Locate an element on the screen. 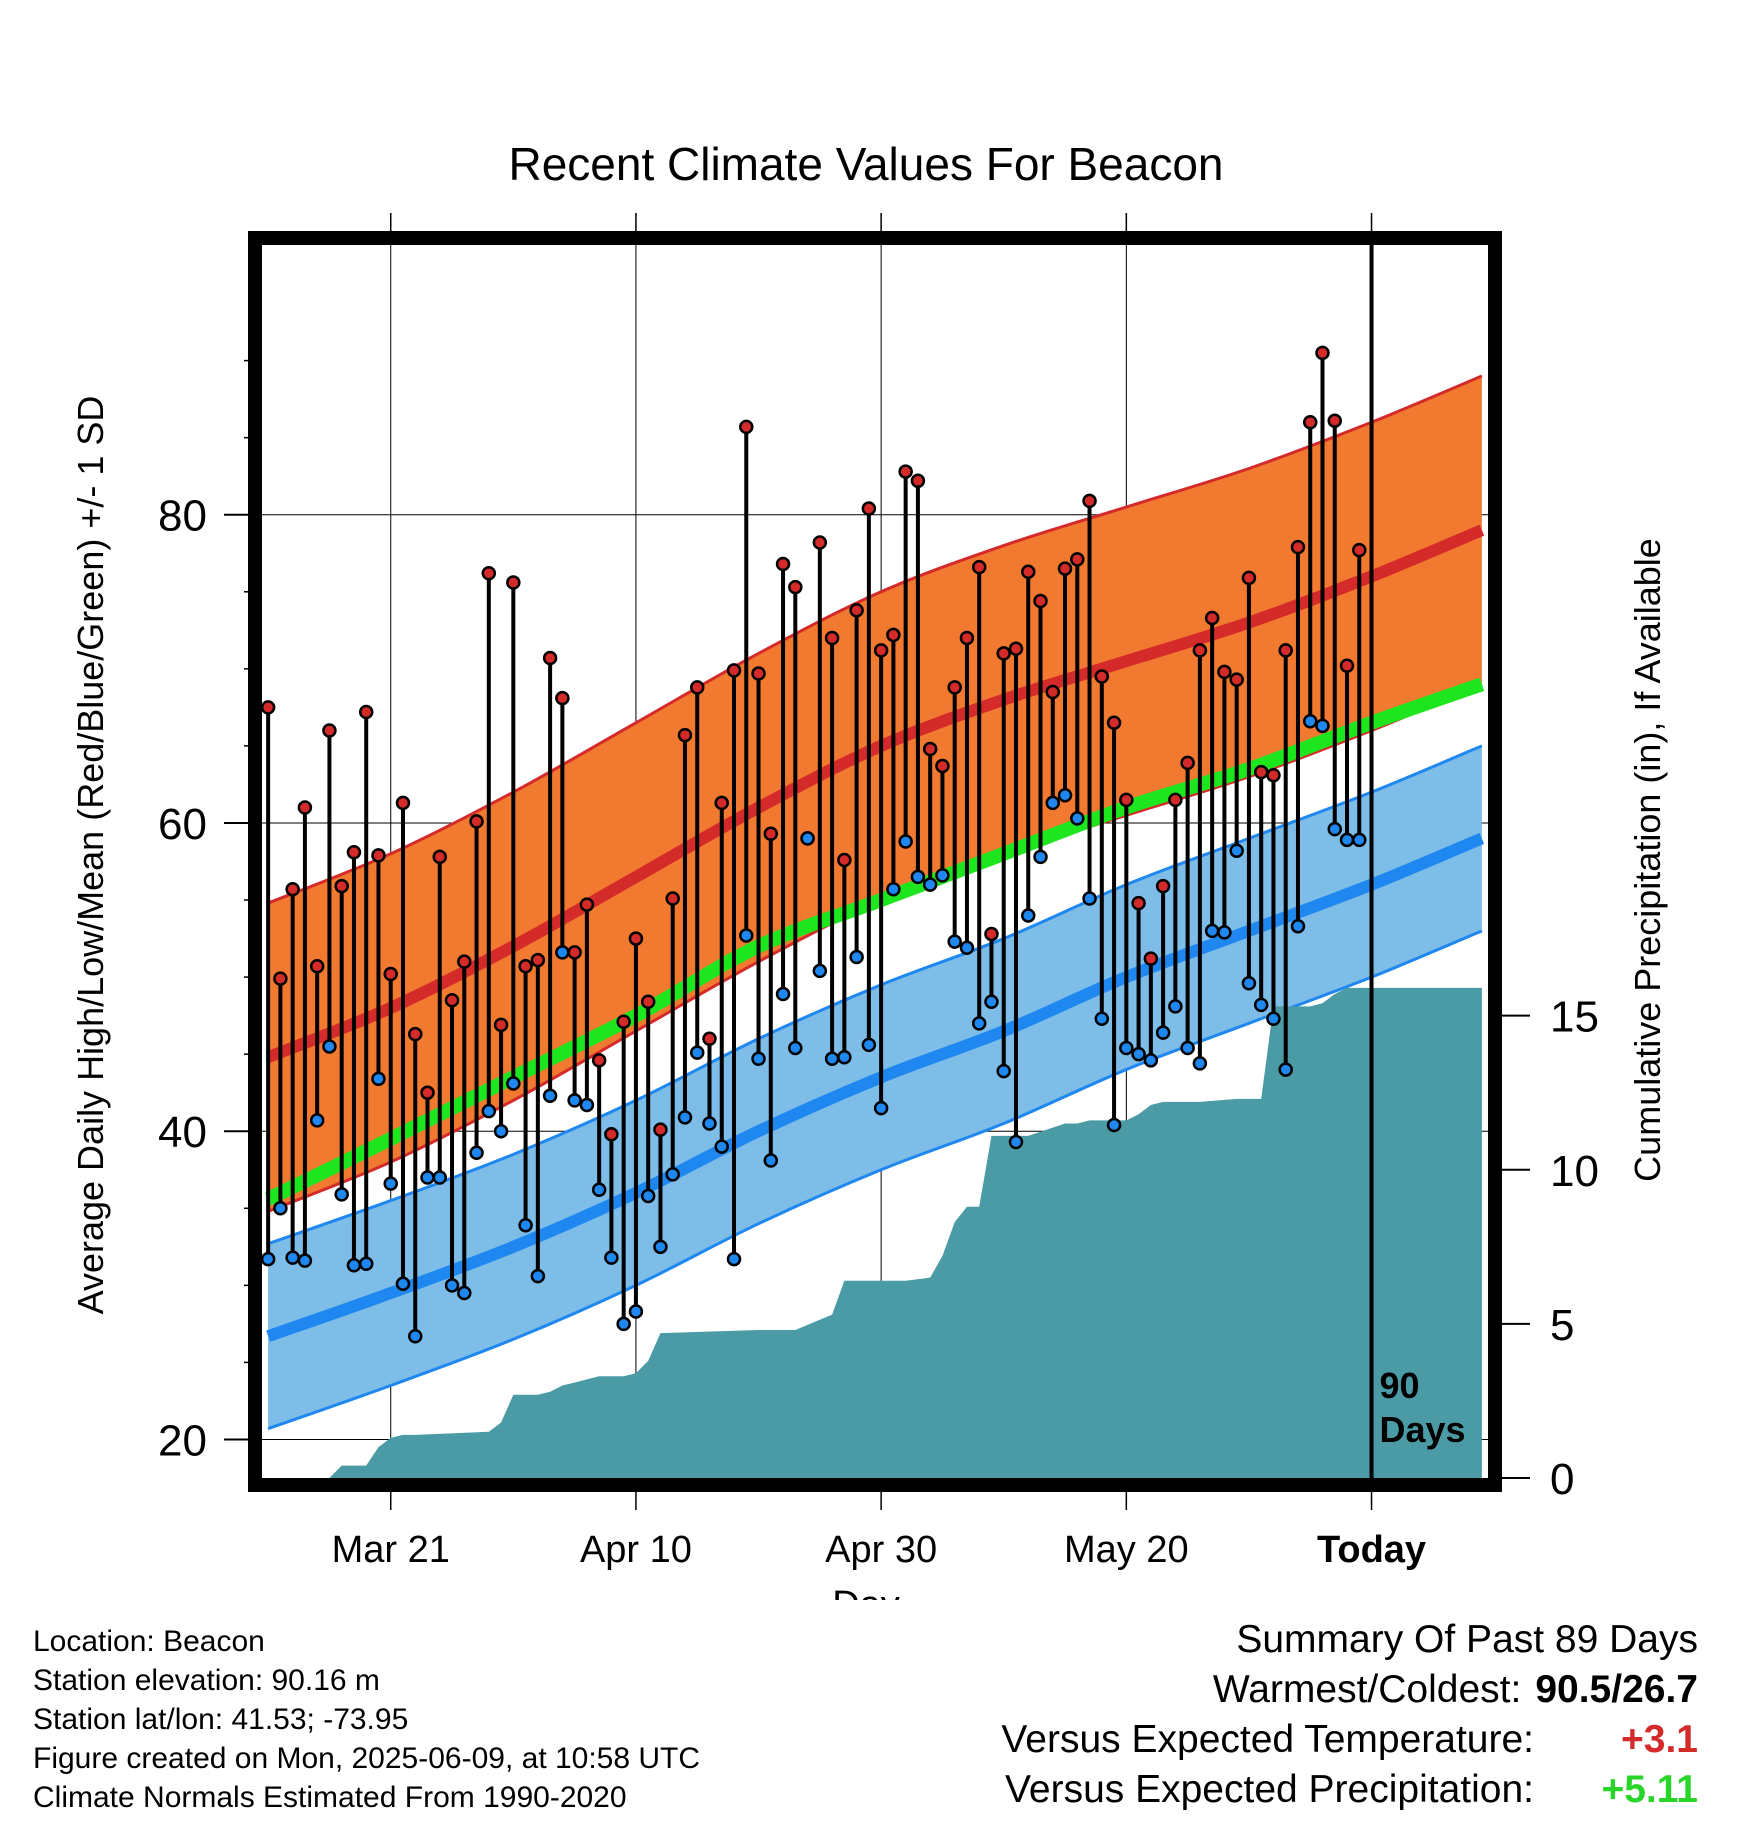 This screenshot has width=1748, height=1828. latlon-text: Station lat/lon: 41.53; -73.95 is located at coordinates (221, 1719).